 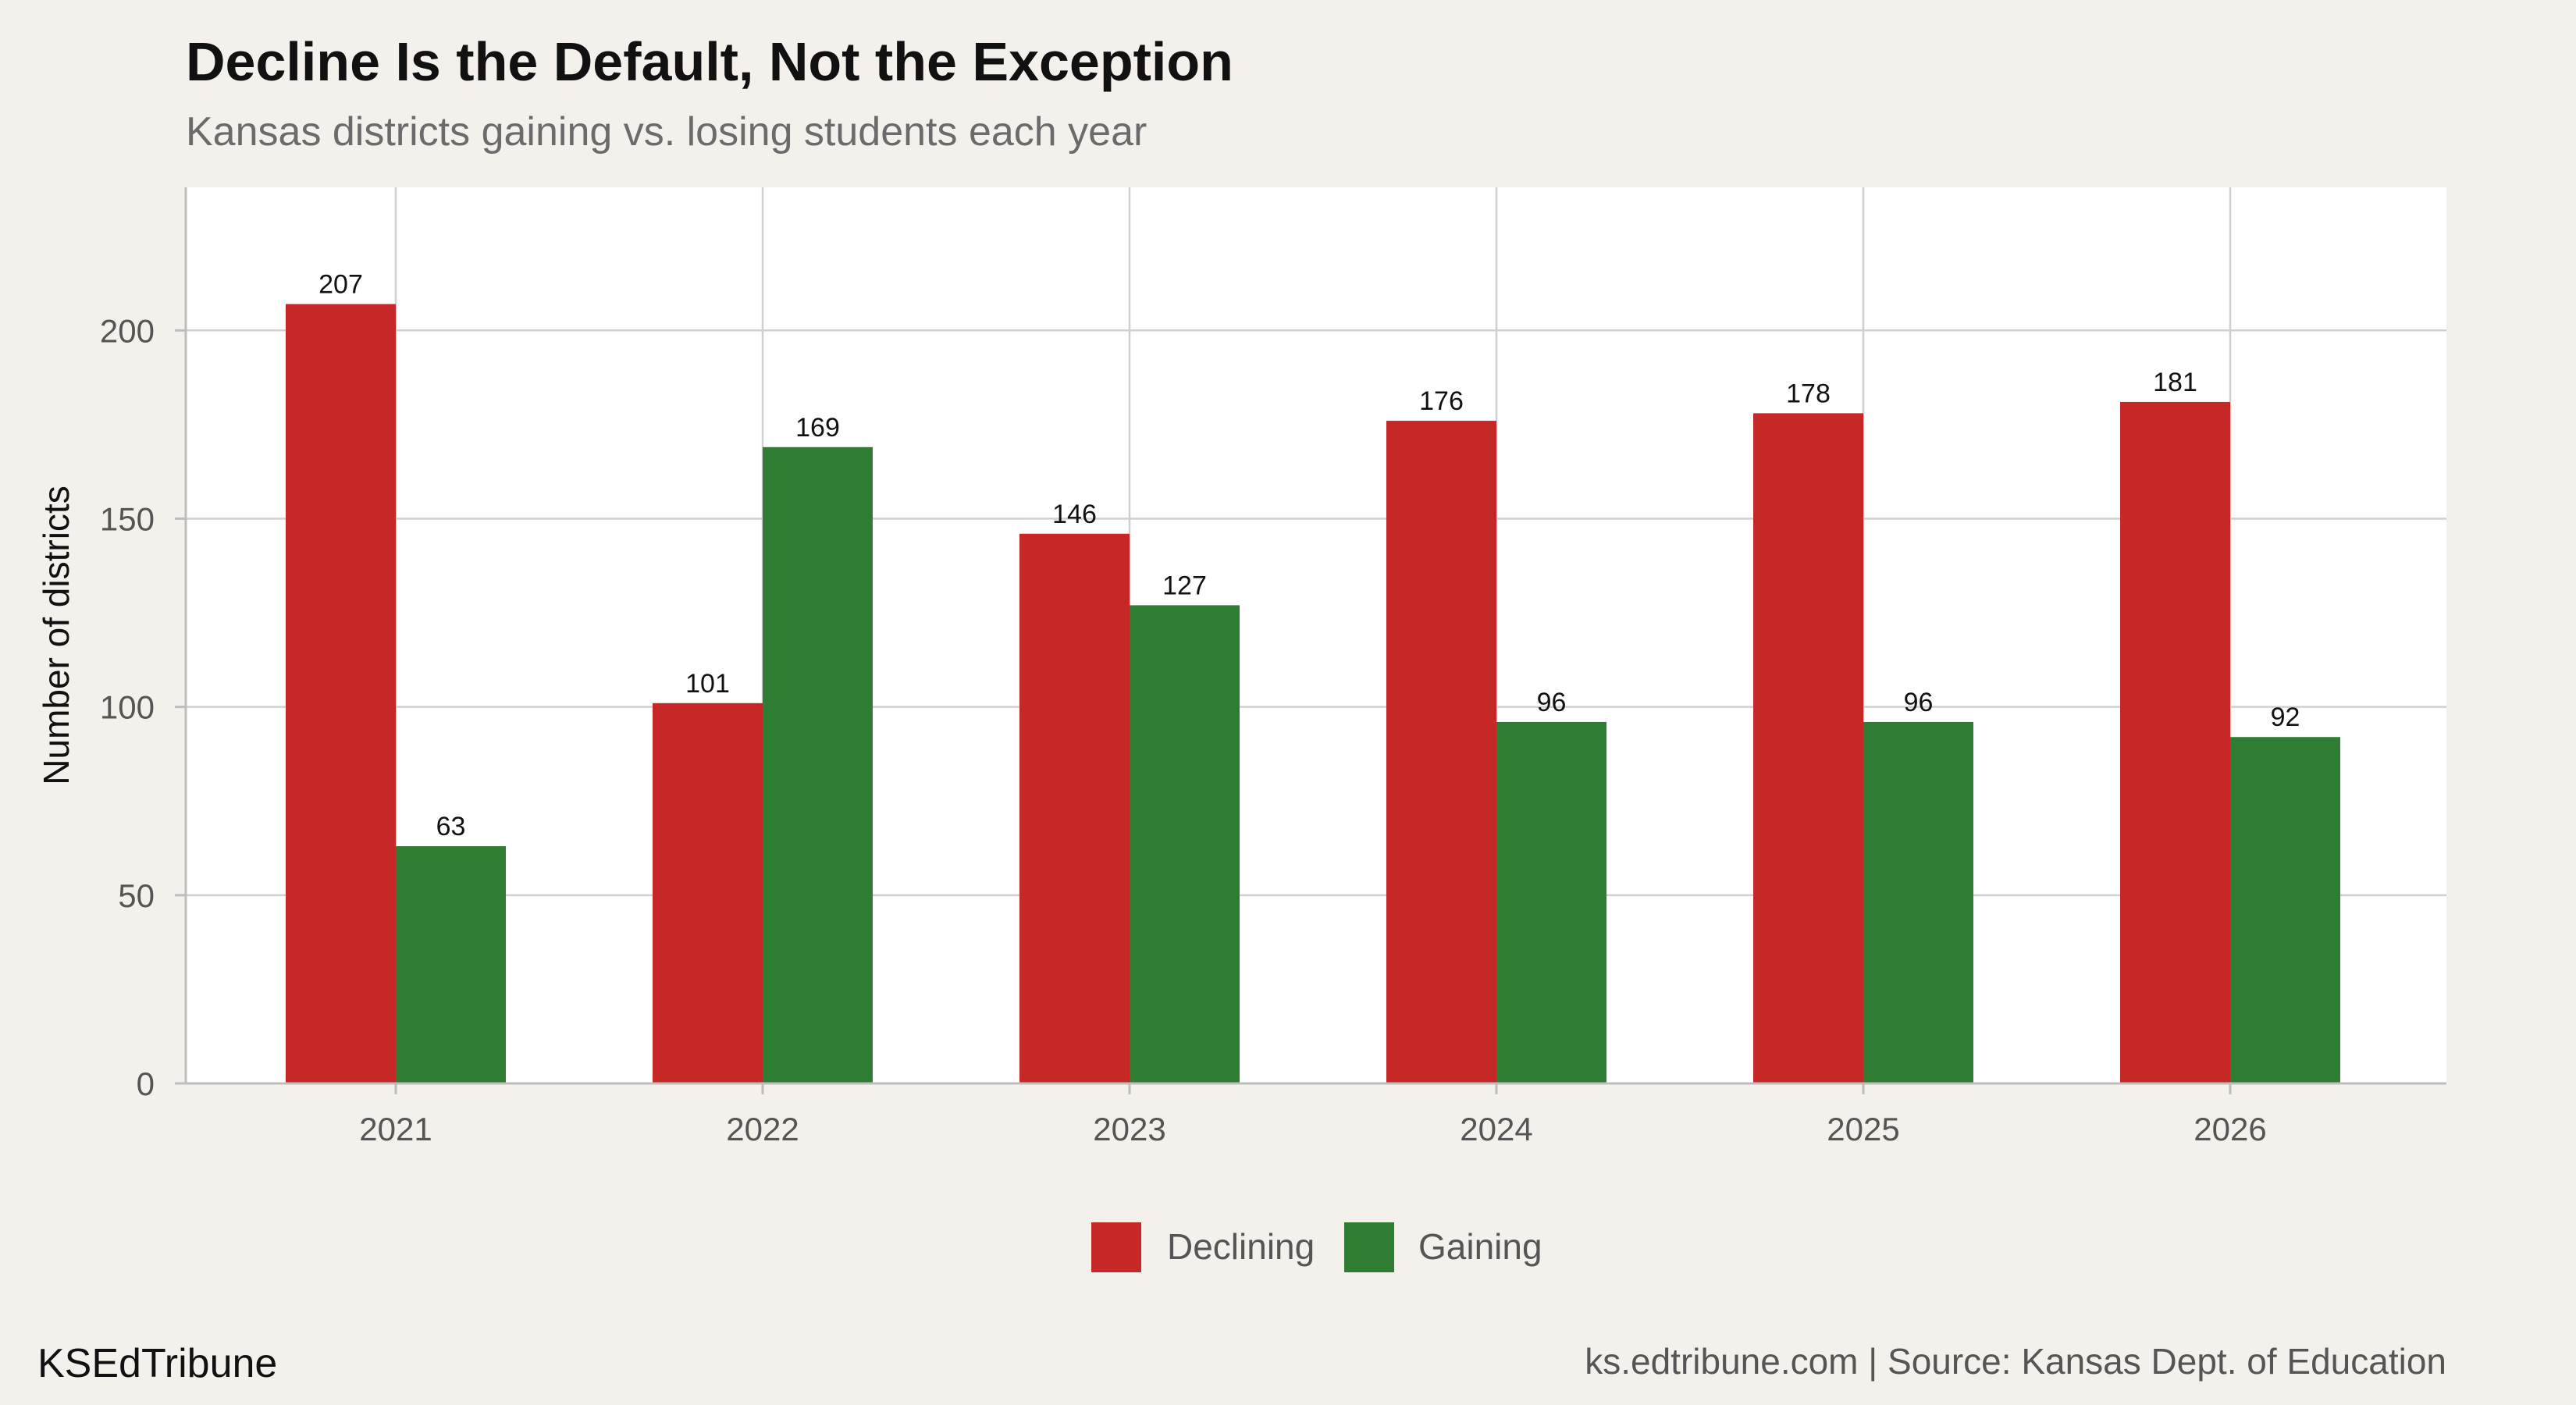 I want to click on data-label-gaining-2021: 63, so click(x=451, y=826).